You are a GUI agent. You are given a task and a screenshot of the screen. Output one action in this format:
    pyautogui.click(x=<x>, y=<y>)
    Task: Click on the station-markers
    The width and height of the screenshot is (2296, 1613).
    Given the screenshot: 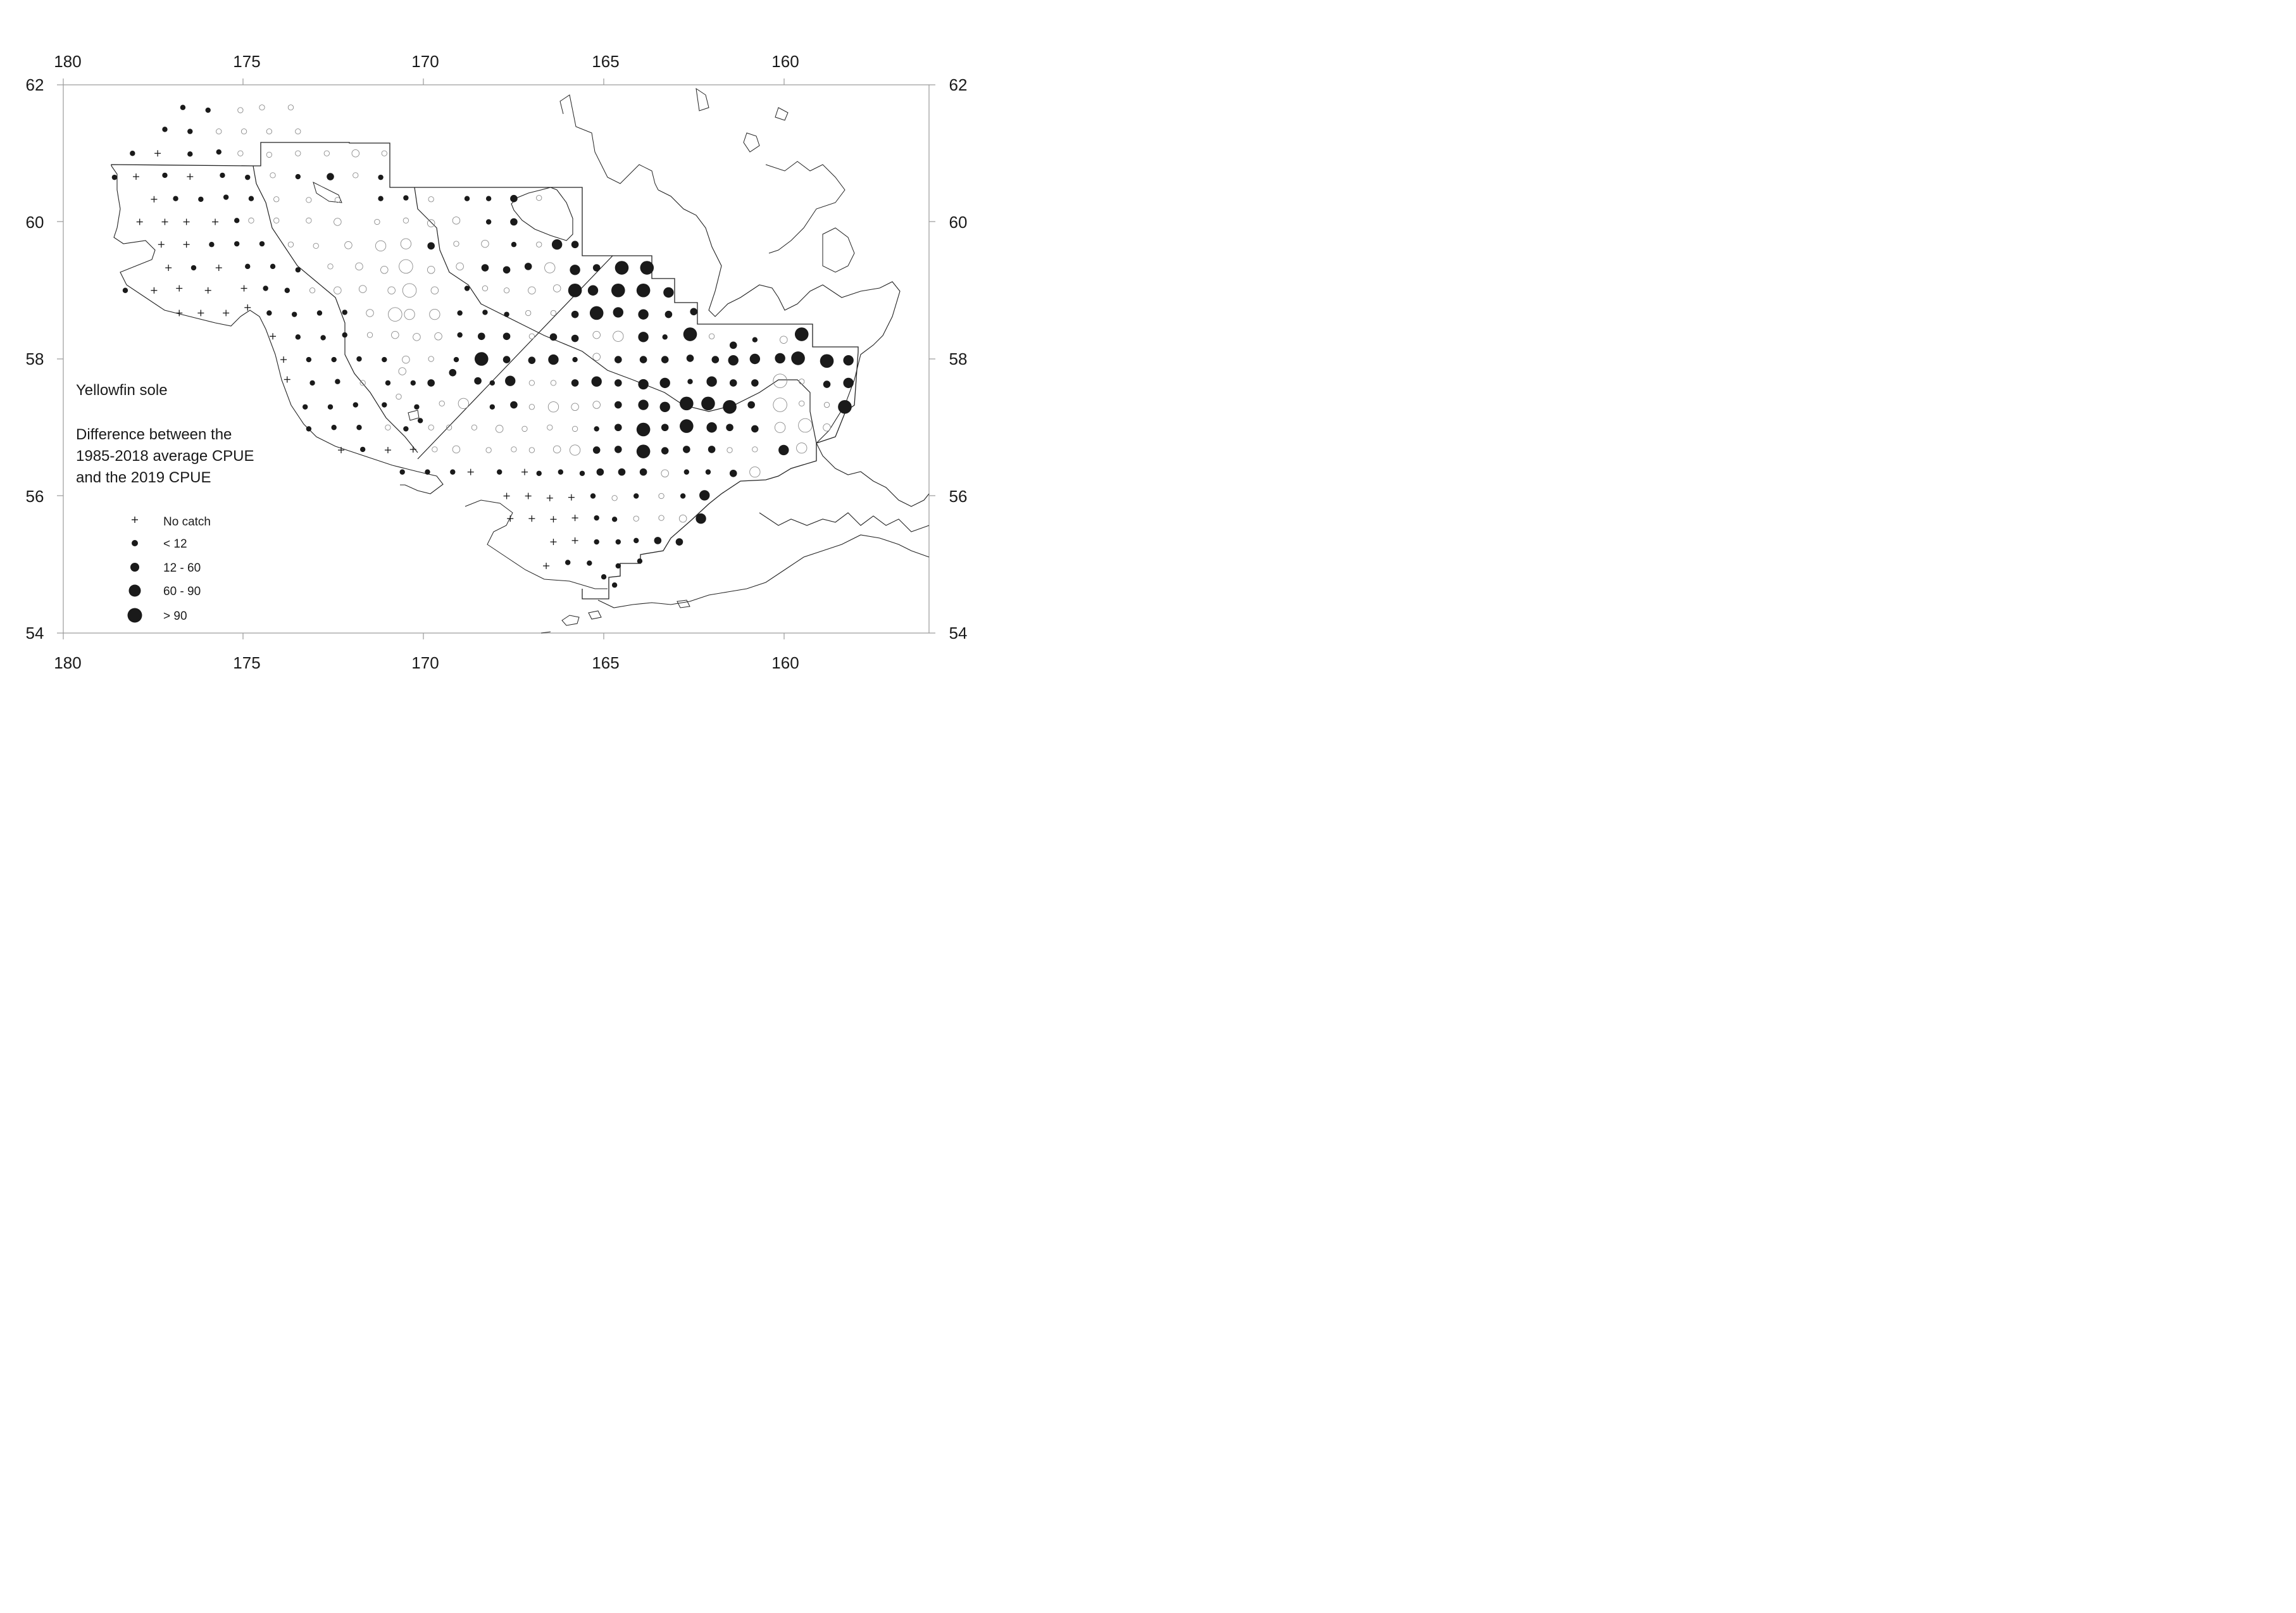 What is the action you would take?
    pyautogui.click(x=482, y=346)
    